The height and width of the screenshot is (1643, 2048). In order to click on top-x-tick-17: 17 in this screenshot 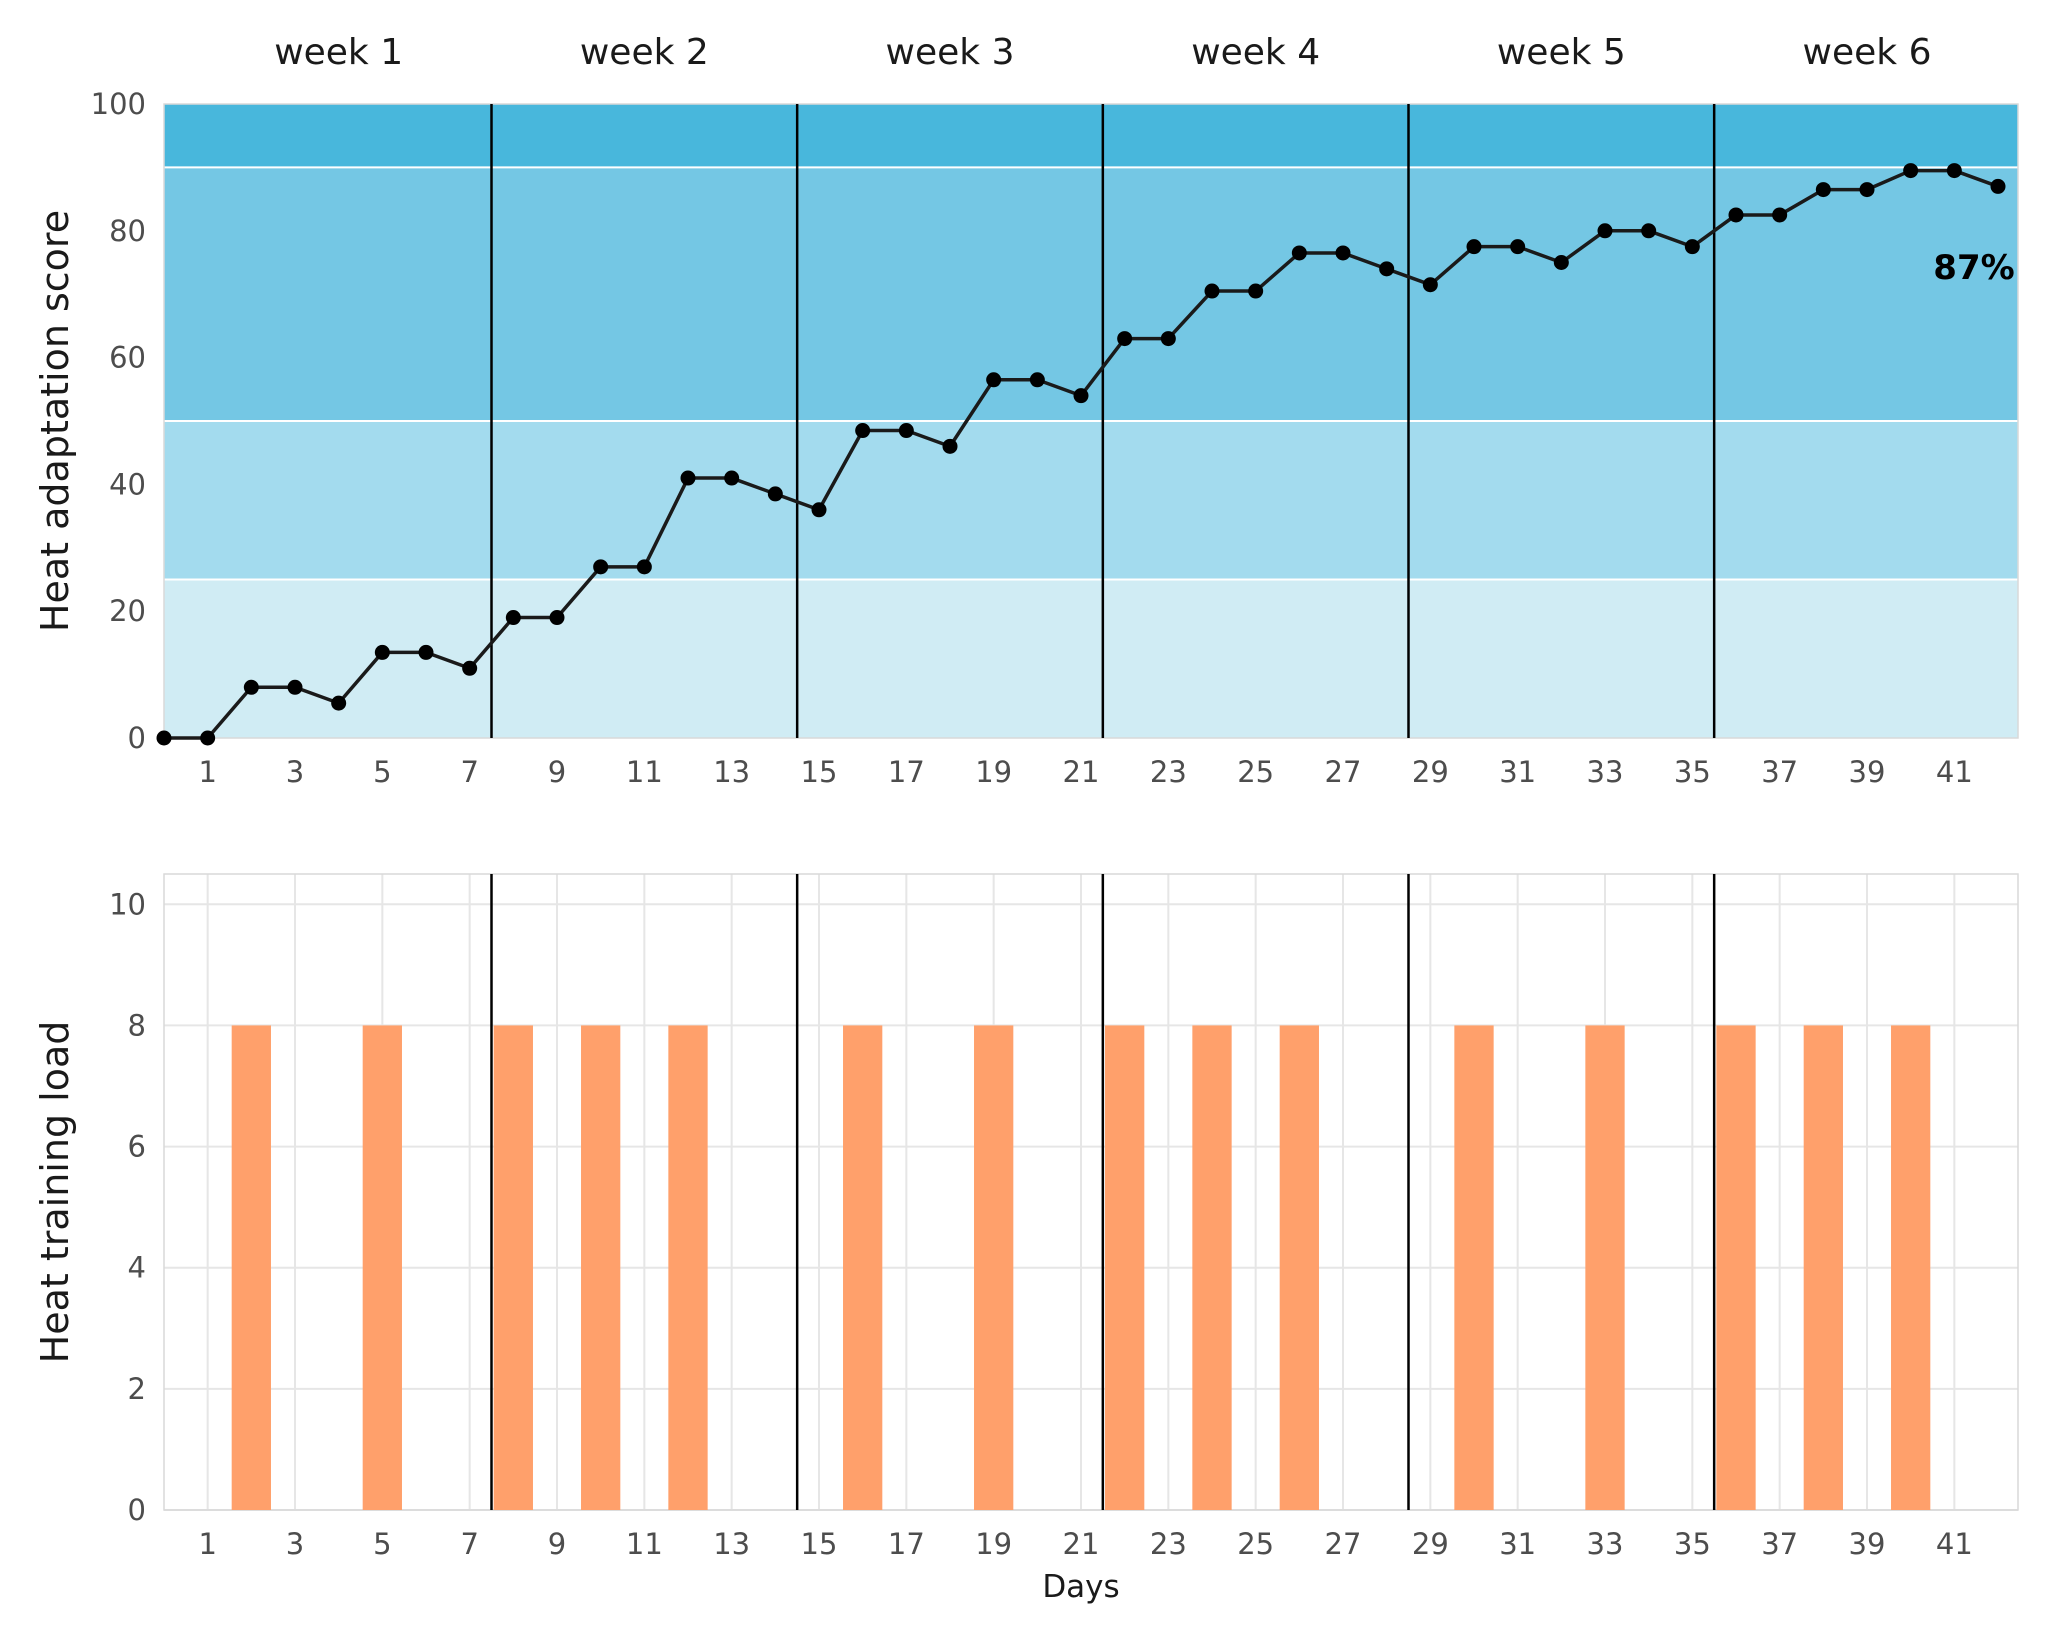, I will do `click(906, 772)`.